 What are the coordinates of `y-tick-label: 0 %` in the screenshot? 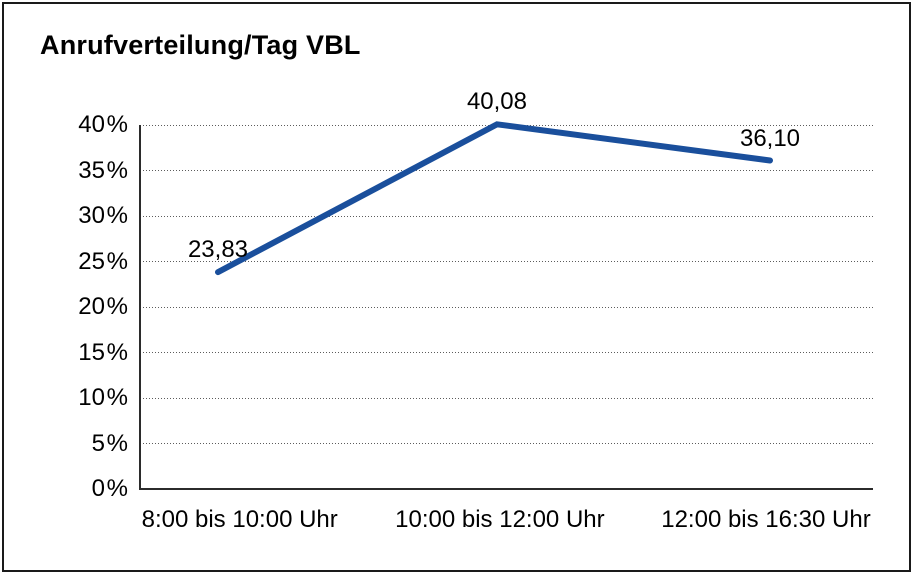 It's located at (109, 488).